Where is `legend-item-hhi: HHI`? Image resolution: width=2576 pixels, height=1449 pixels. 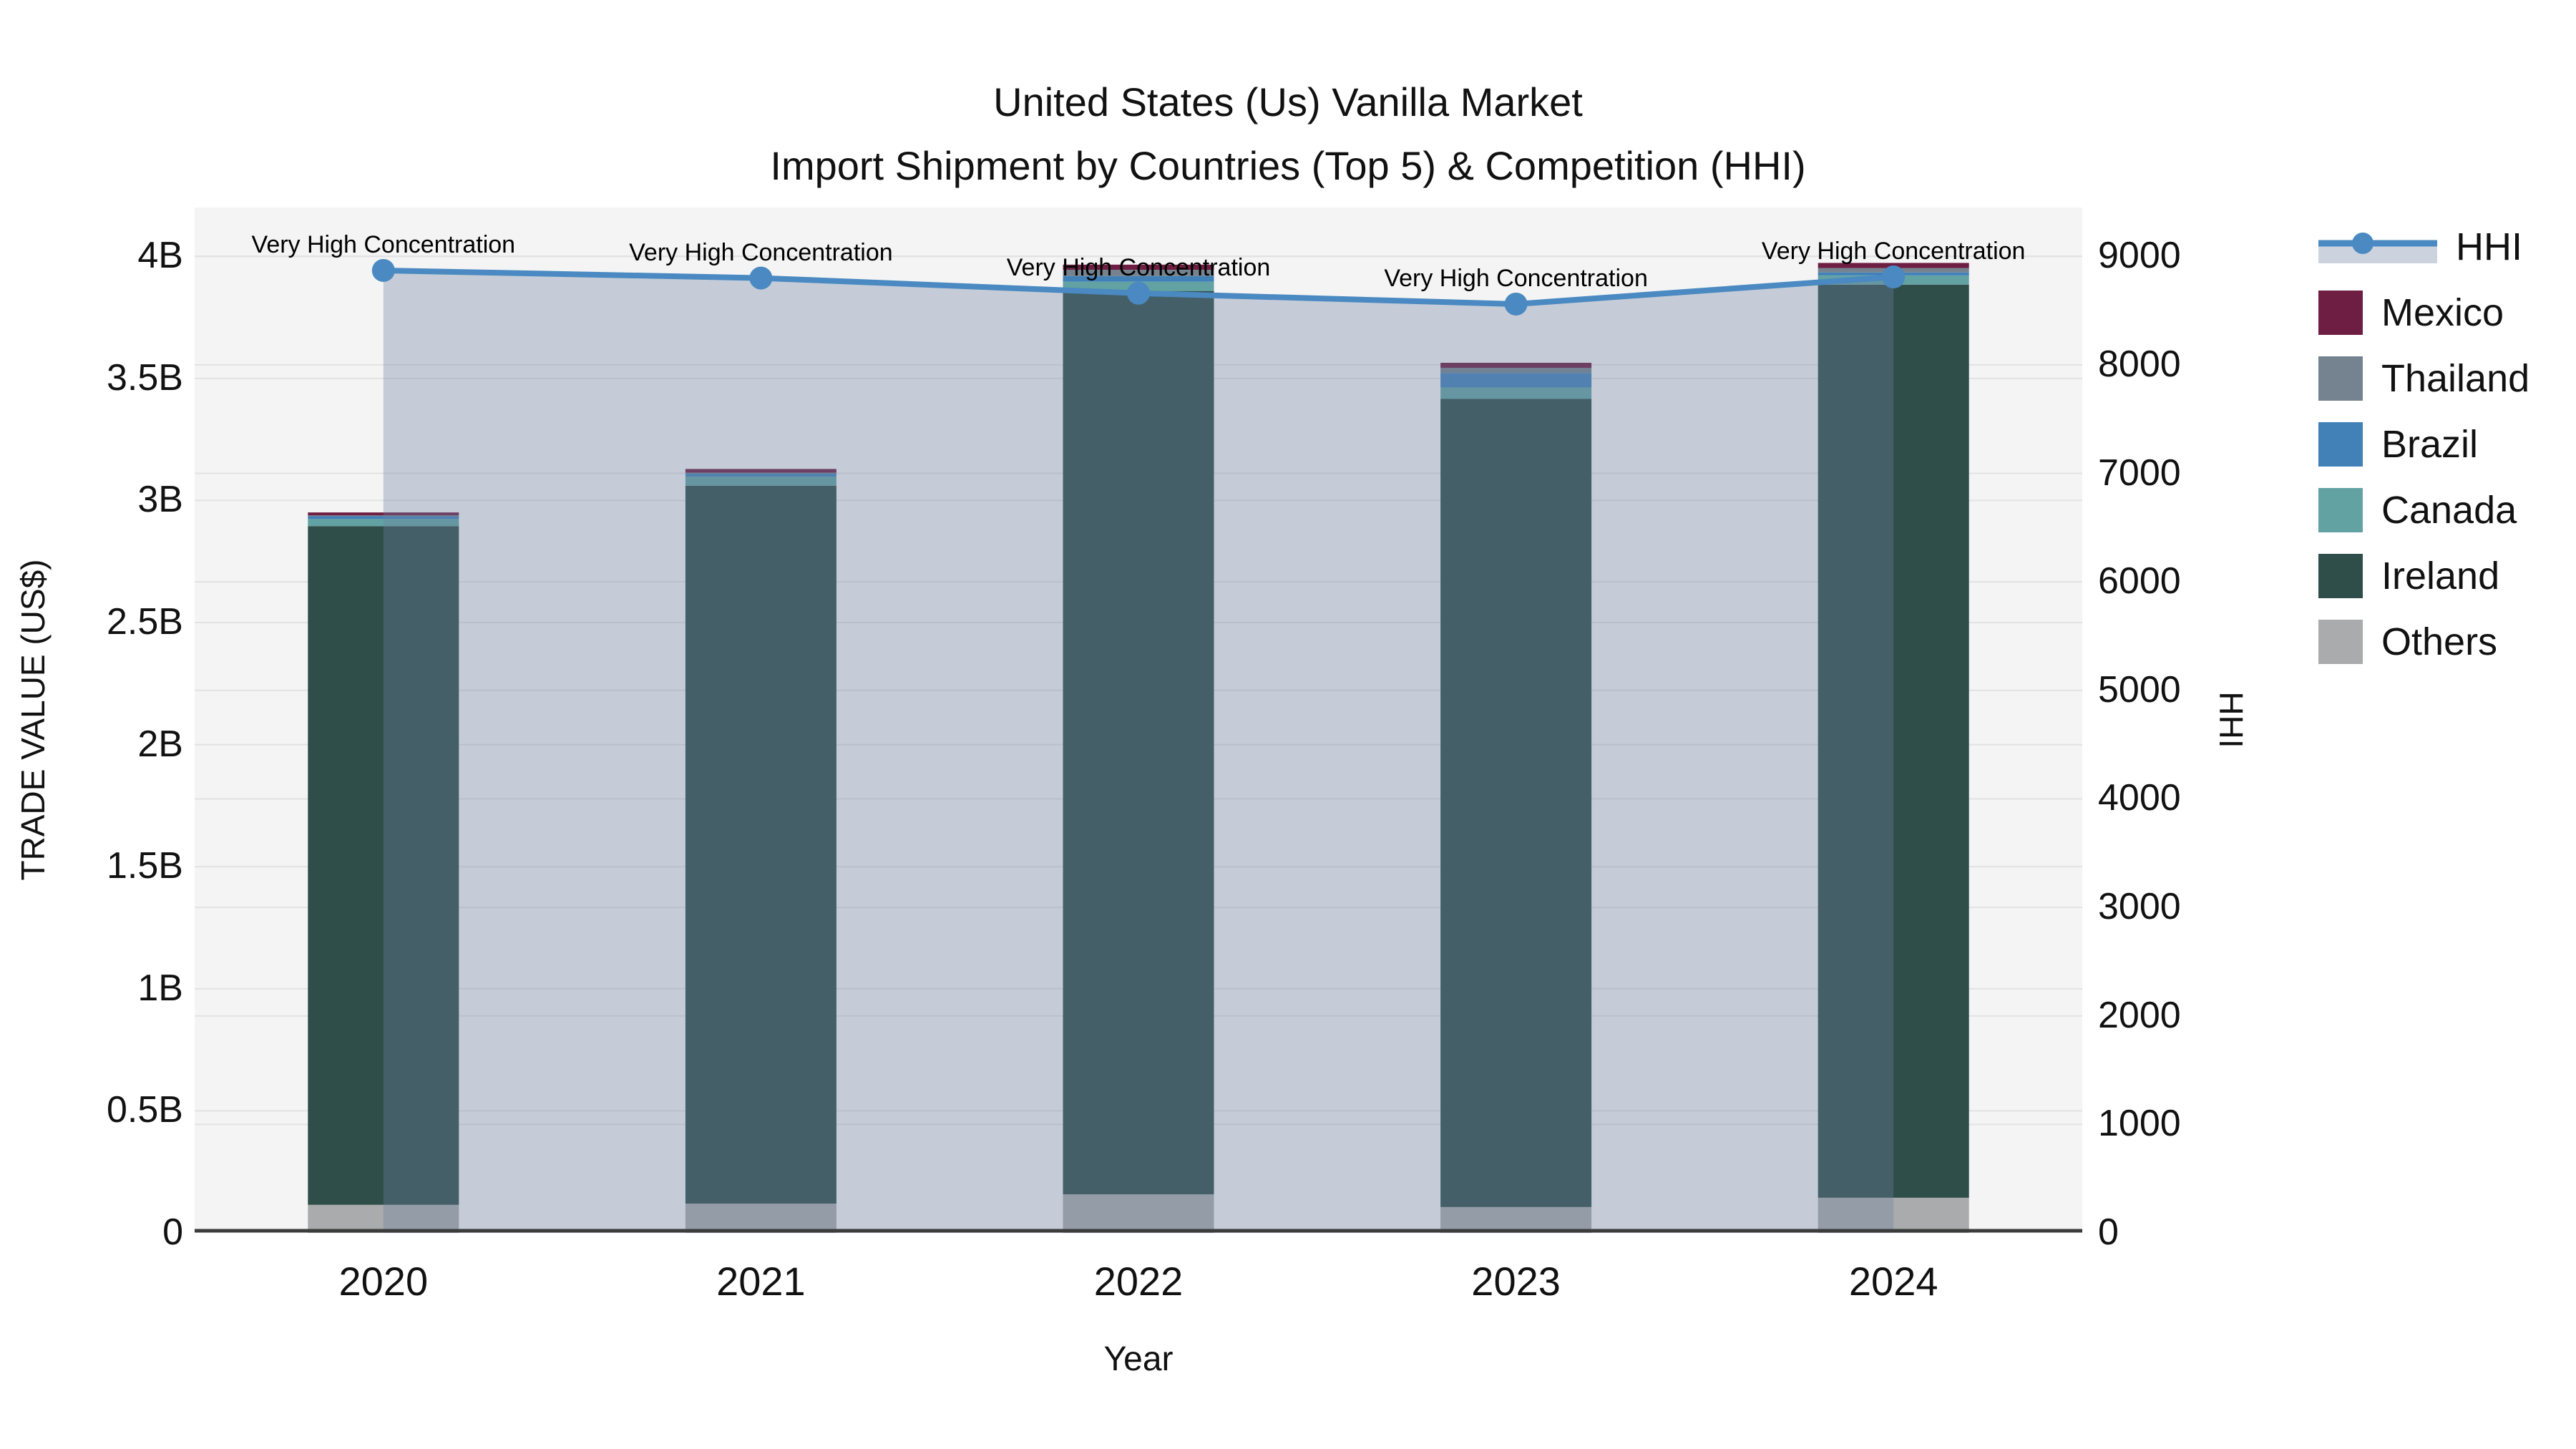
legend-item-hhi: HHI is located at coordinates (2423, 247).